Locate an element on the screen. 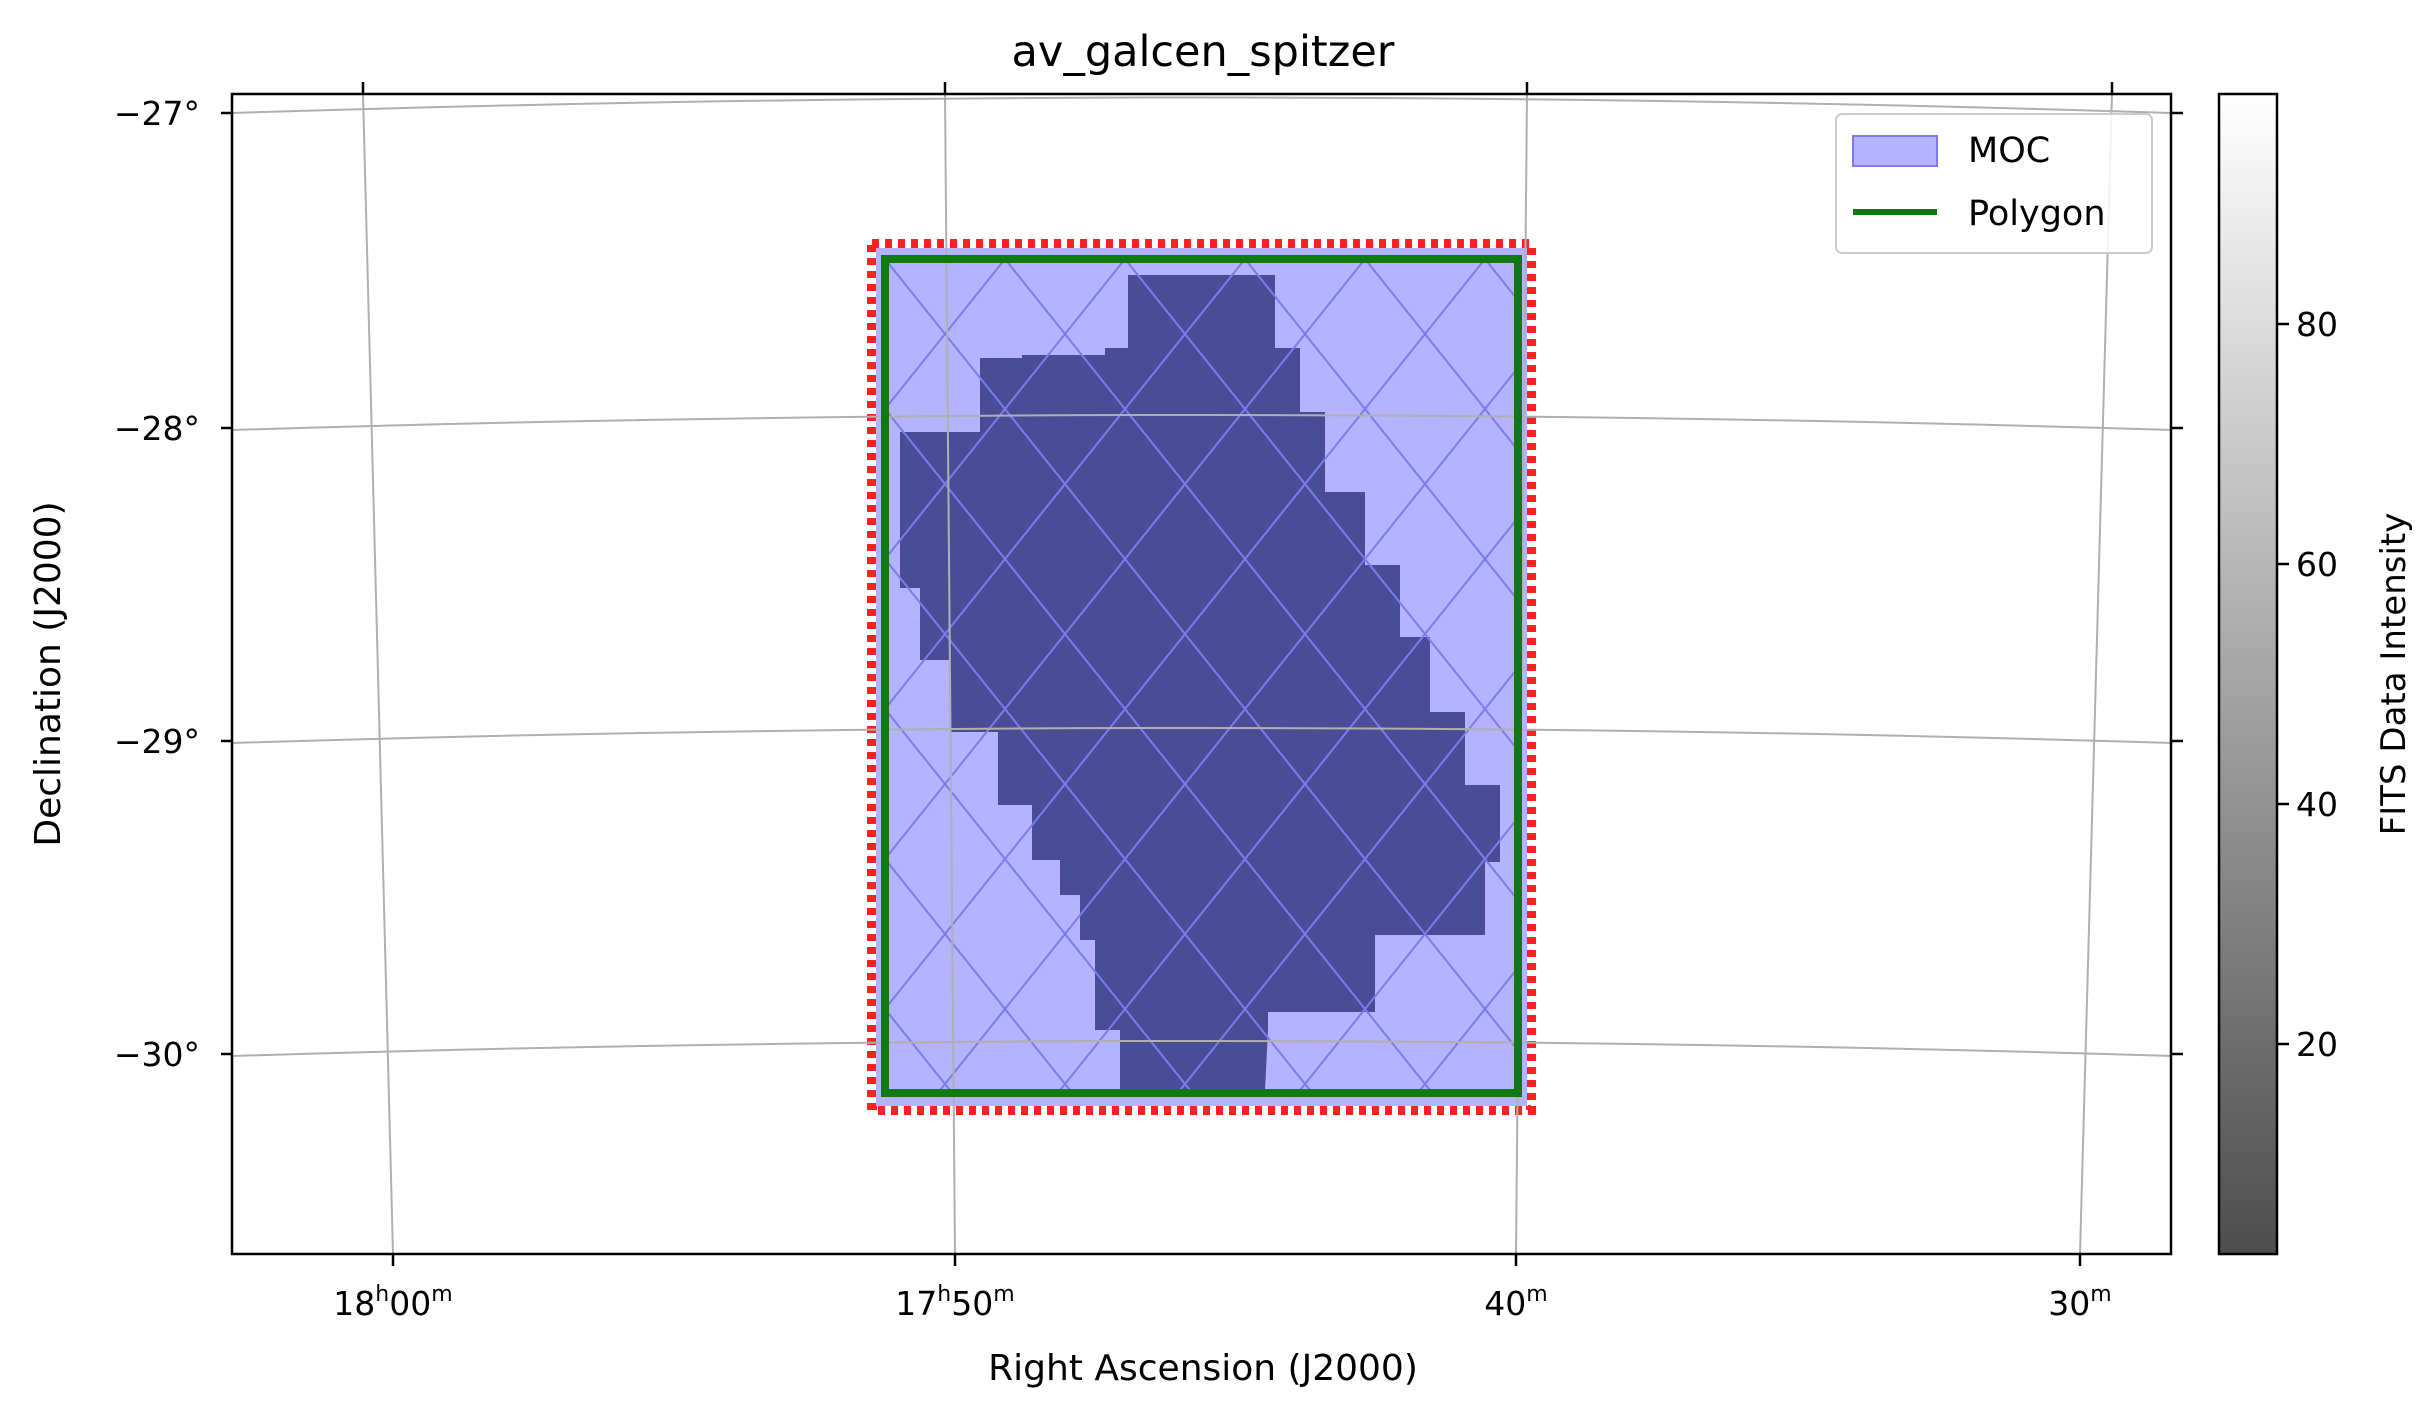 The height and width of the screenshot is (1411, 2435). colorbar-tick-label: 20 is located at coordinates (2317, 1044).